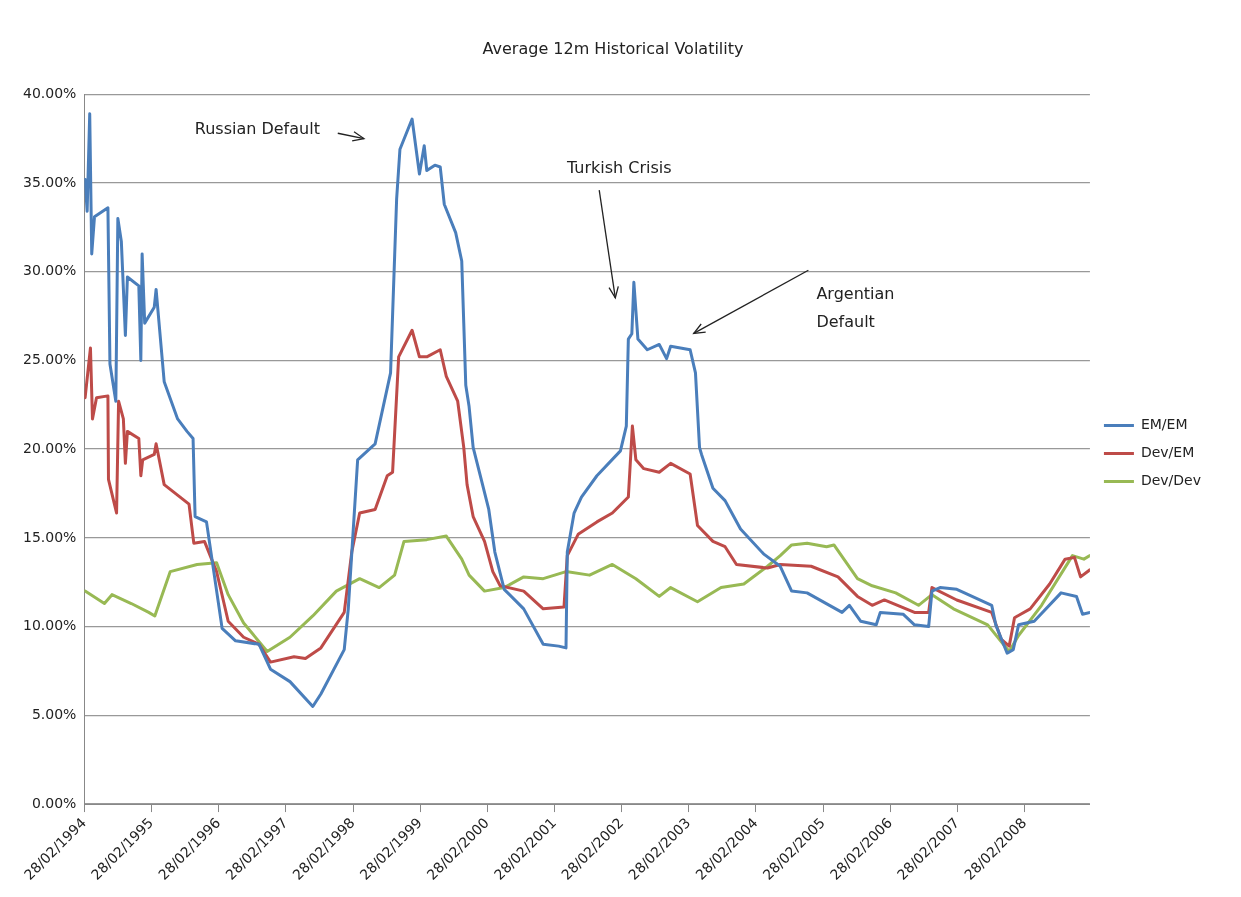 Image resolution: width=1241 pixels, height=897 pixels. What do you see at coordinates (619, 167) in the screenshot?
I see `annotation: Turkish Crisis` at bounding box center [619, 167].